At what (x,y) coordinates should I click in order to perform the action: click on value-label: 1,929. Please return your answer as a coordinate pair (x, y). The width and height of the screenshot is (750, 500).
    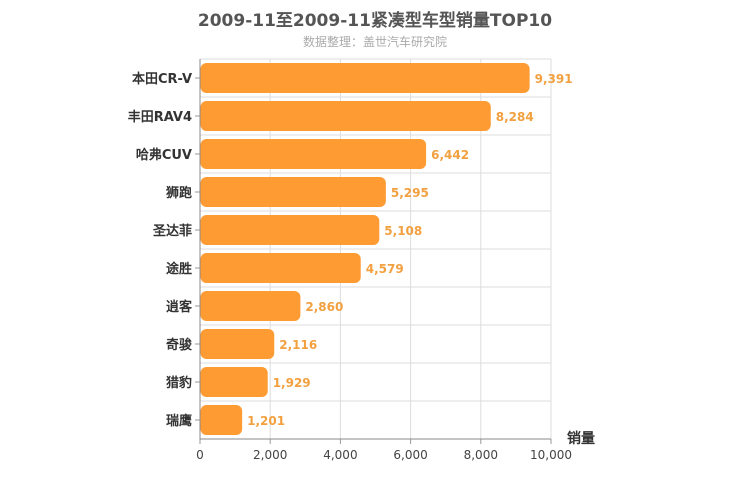
    Looking at the image, I should click on (292, 383).